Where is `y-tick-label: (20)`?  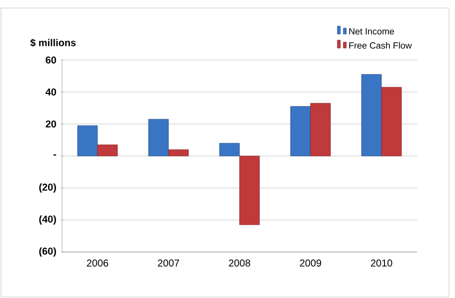
y-tick-label: (20) is located at coordinates (47, 188).